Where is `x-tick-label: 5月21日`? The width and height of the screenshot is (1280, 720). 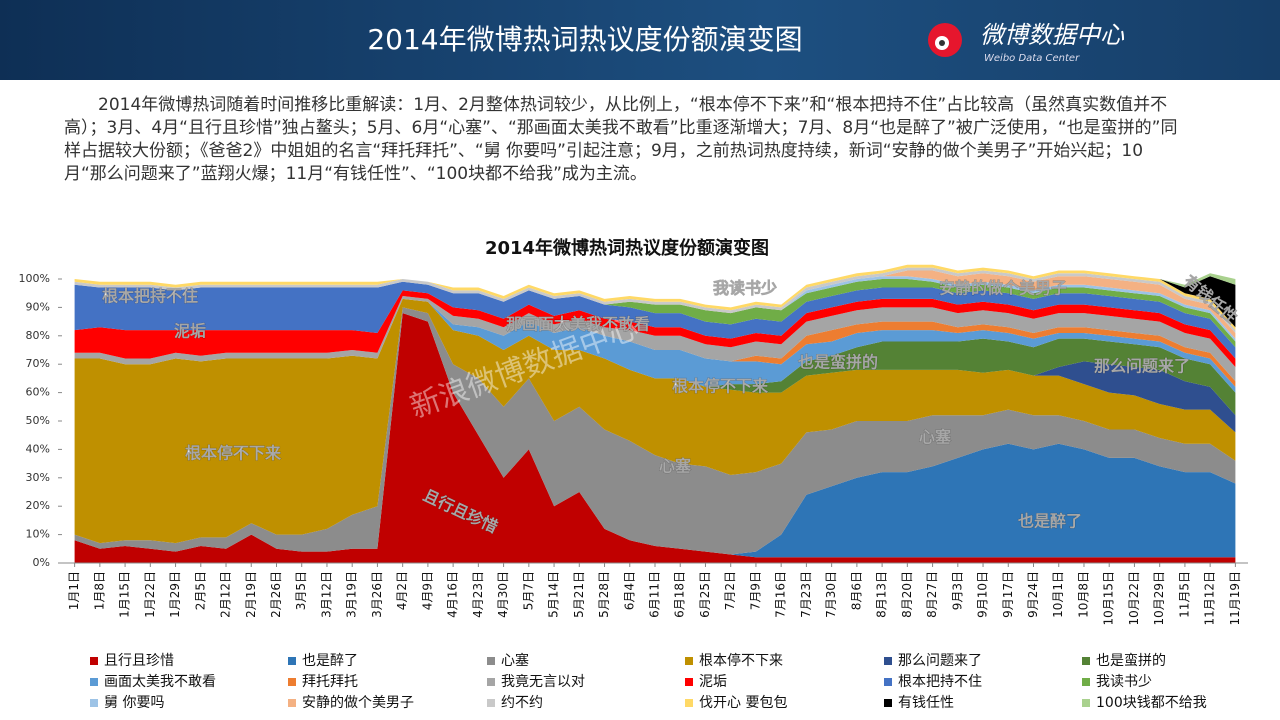
x-tick-label: 5月21日 is located at coordinates (579, 594).